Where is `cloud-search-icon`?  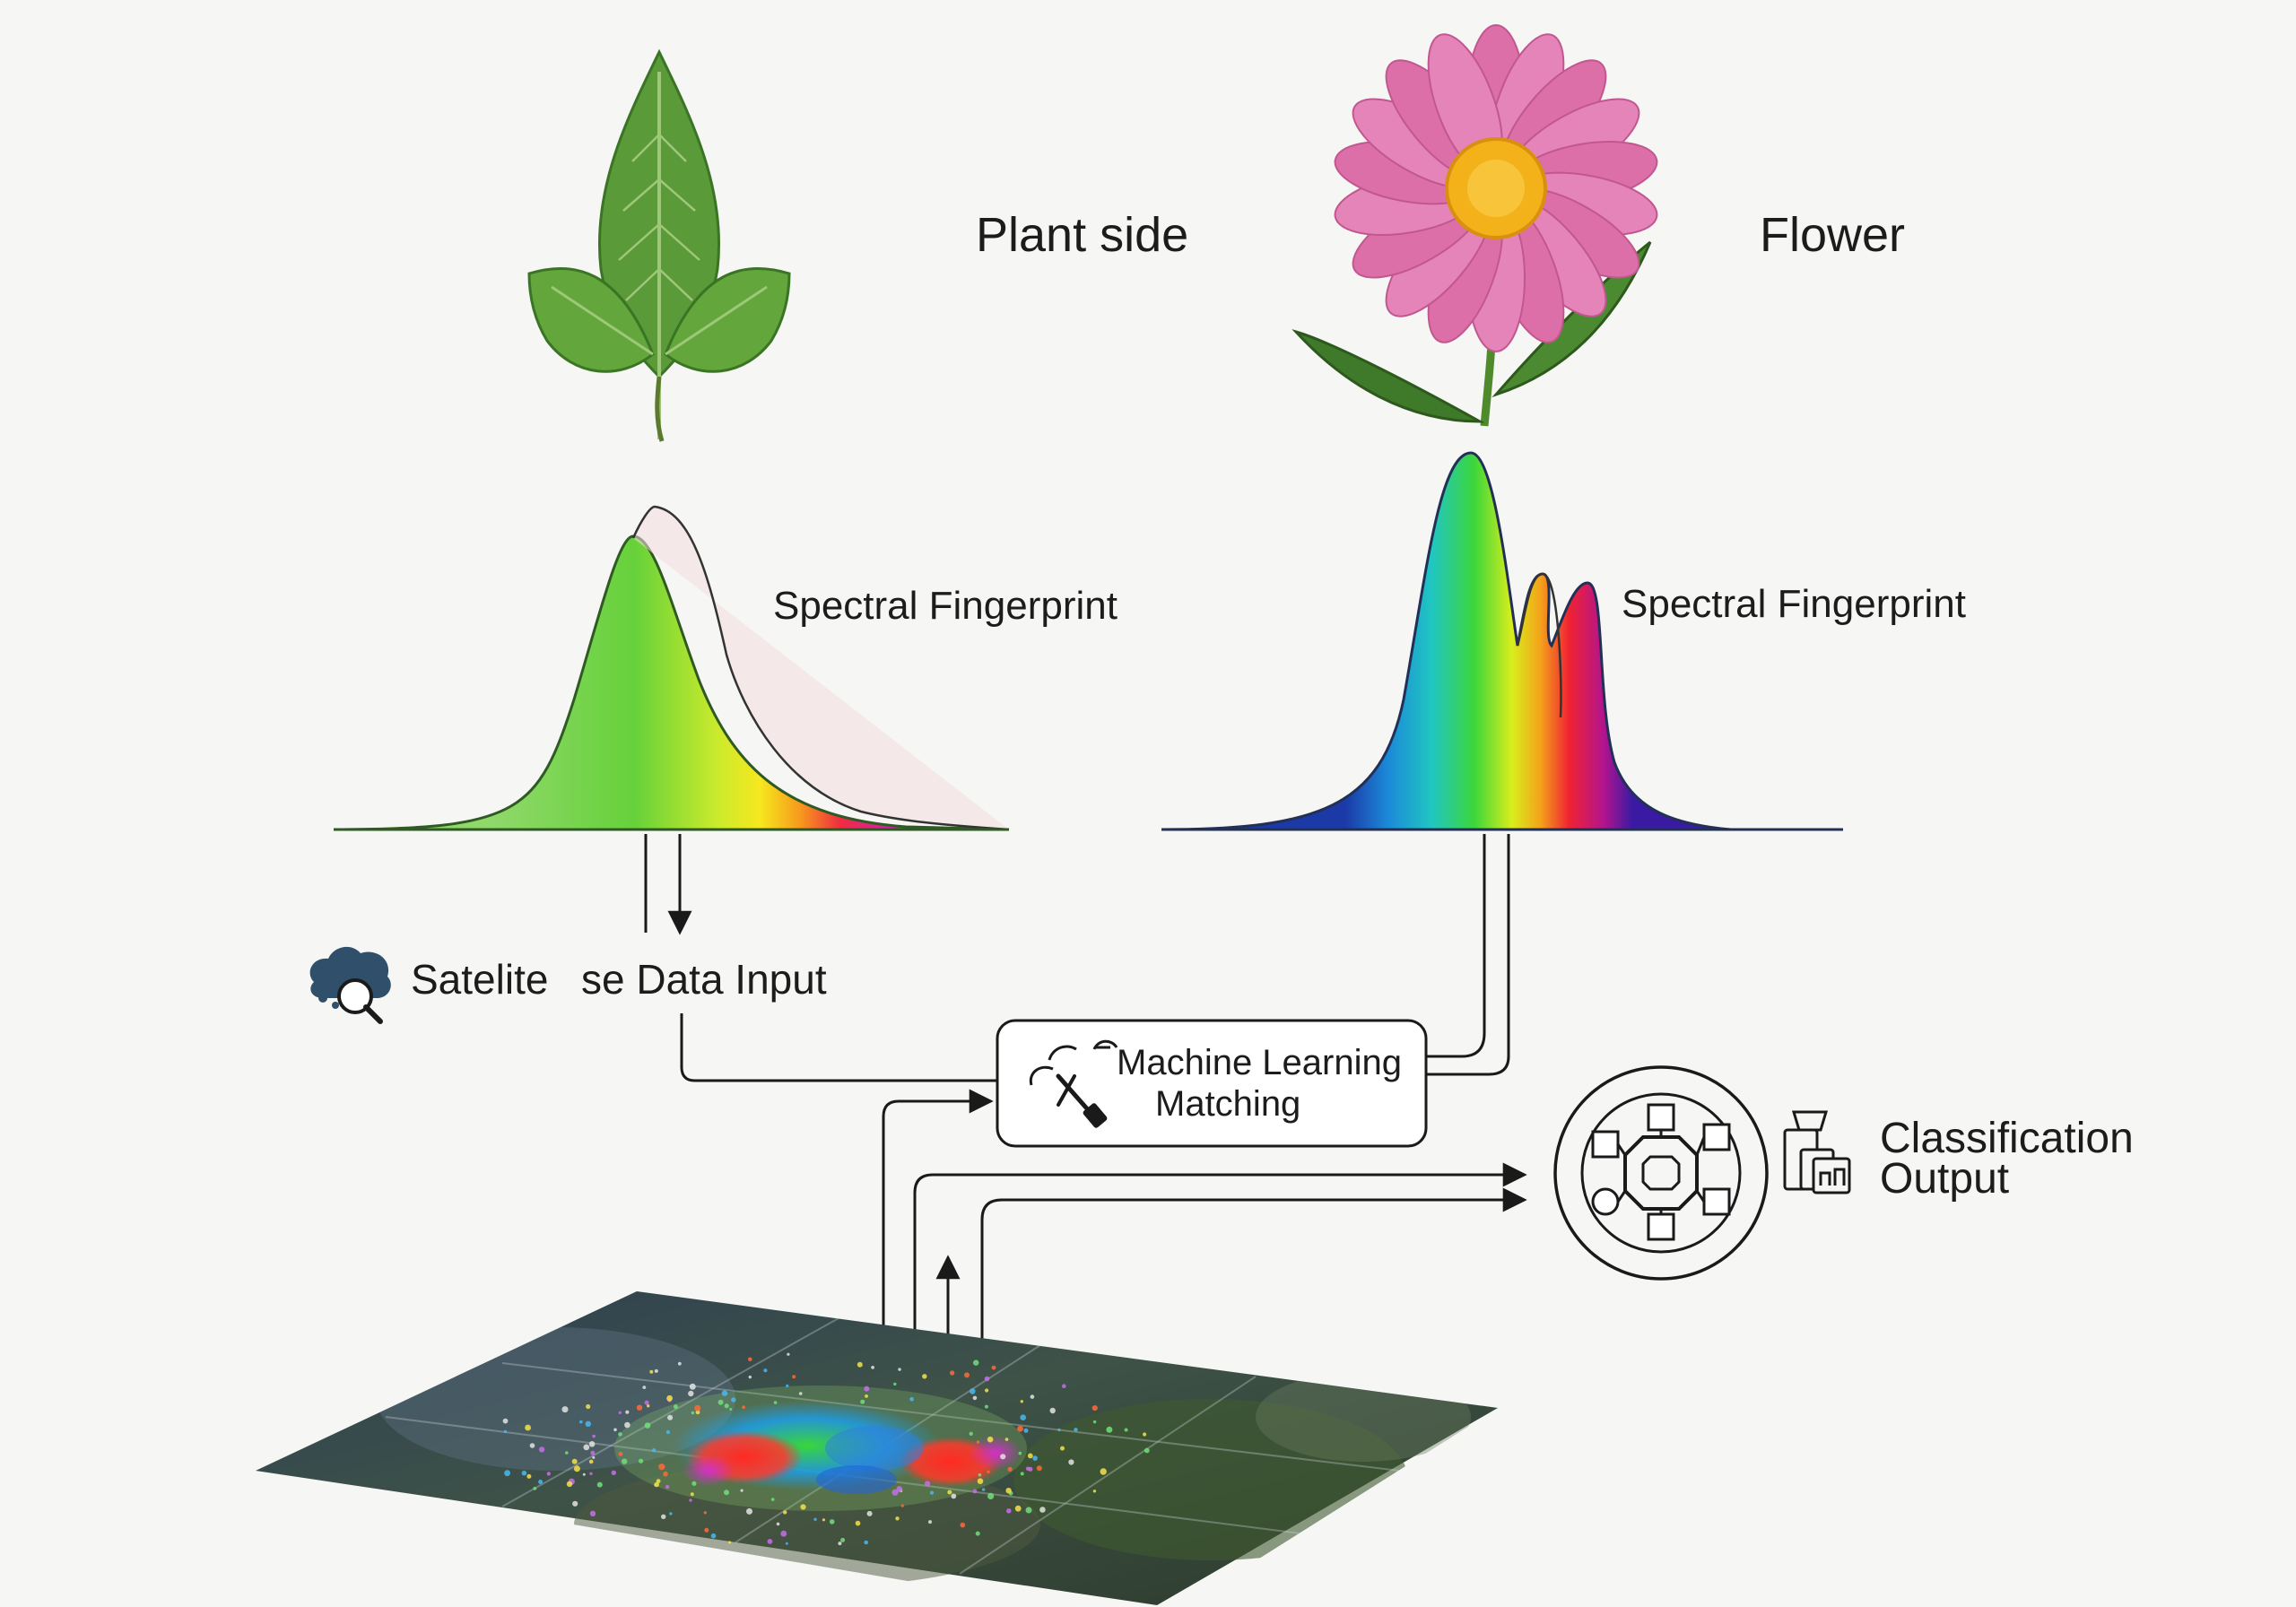 cloud-search-icon is located at coordinates (350, 985).